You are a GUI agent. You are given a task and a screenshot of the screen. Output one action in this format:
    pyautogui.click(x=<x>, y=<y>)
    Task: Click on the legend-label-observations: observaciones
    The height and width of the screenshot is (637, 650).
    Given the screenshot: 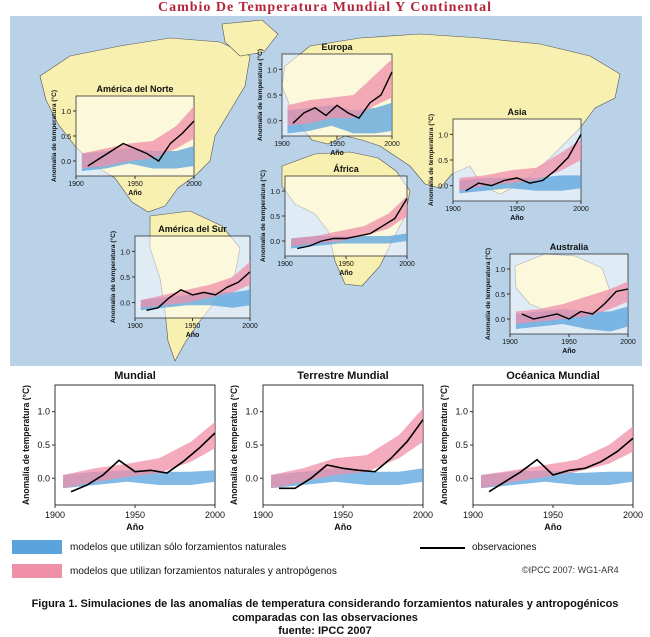 What is the action you would take?
    pyautogui.click(x=504, y=547)
    